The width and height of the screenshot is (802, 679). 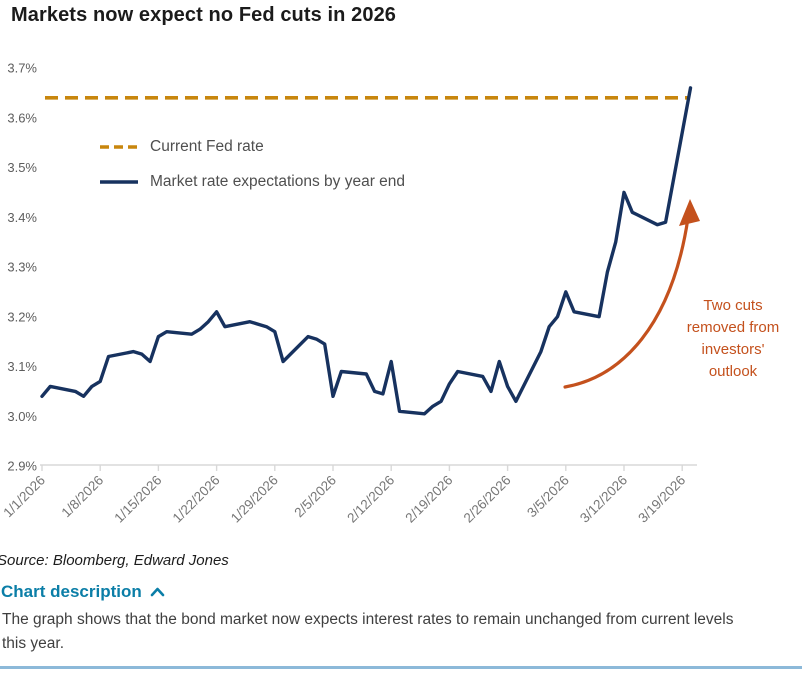 I want to click on annotation-arrow-curve, so click(x=626, y=302).